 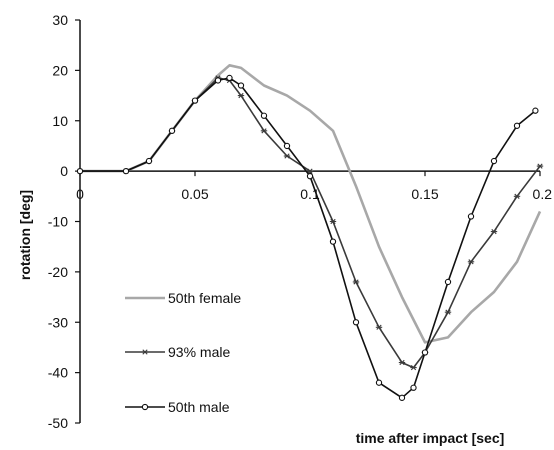 I want to click on y-tick-label: 10, so click(x=60, y=121).